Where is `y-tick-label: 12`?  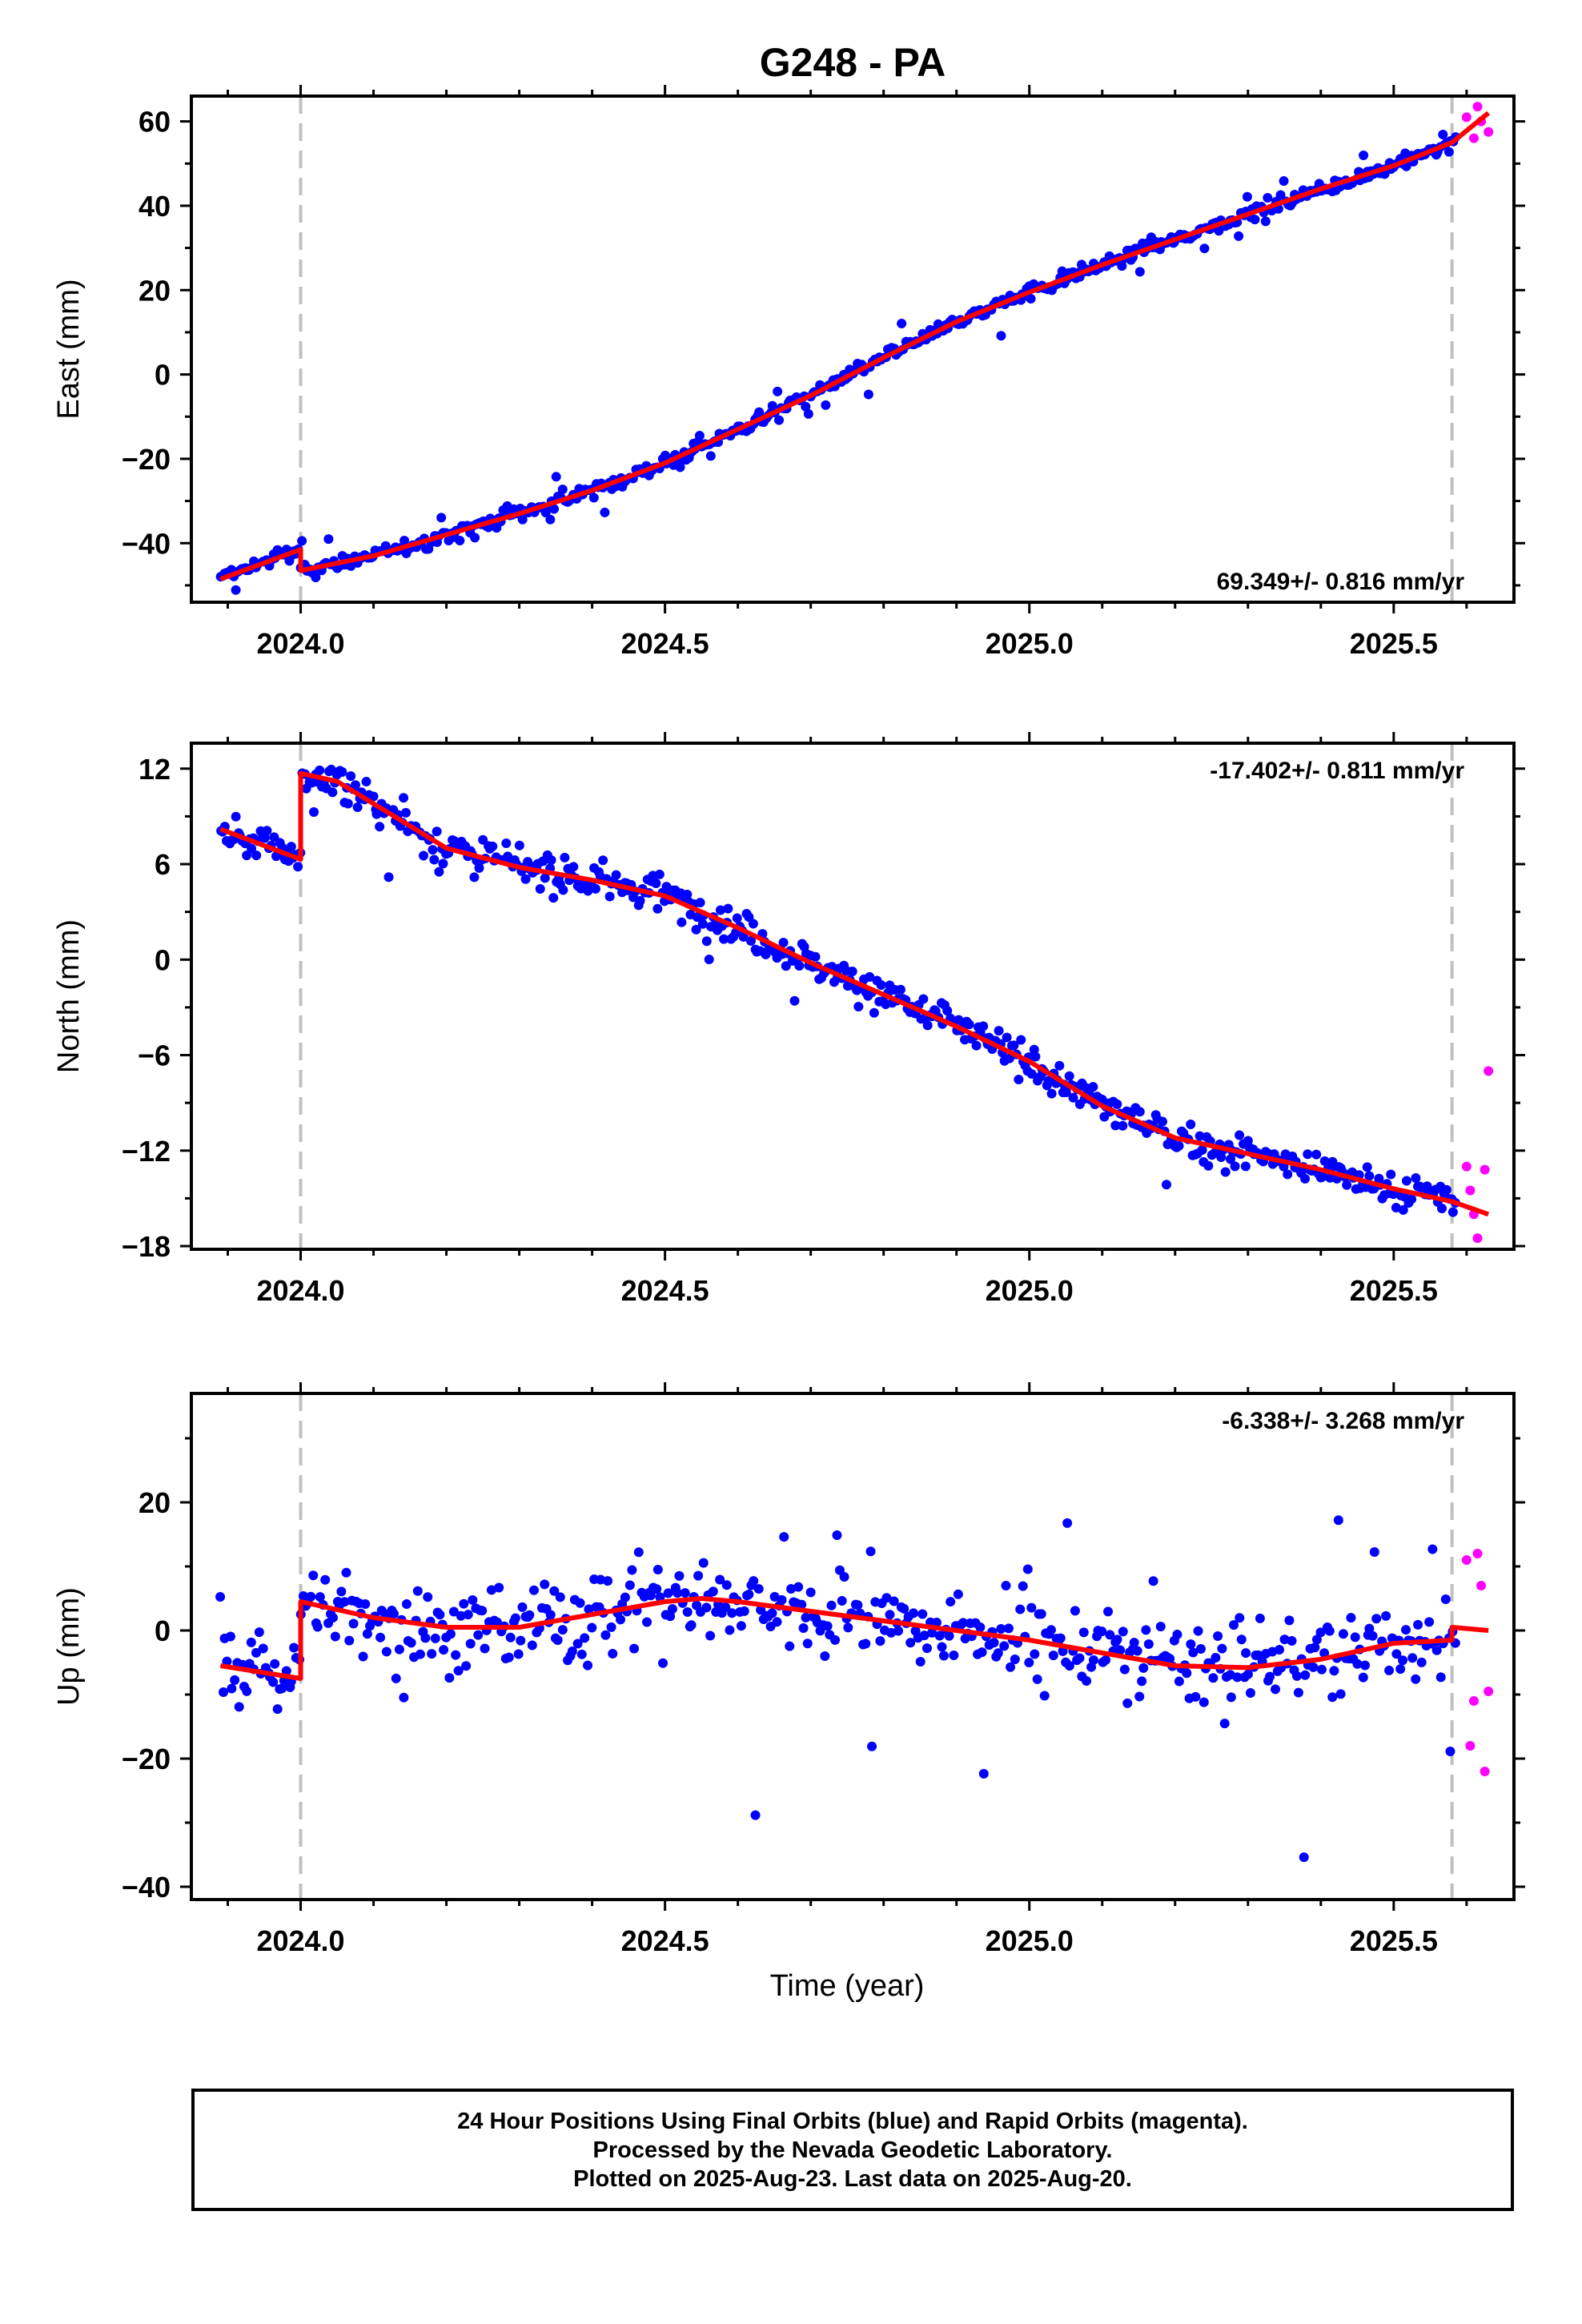 y-tick-label: 12 is located at coordinates (155, 769).